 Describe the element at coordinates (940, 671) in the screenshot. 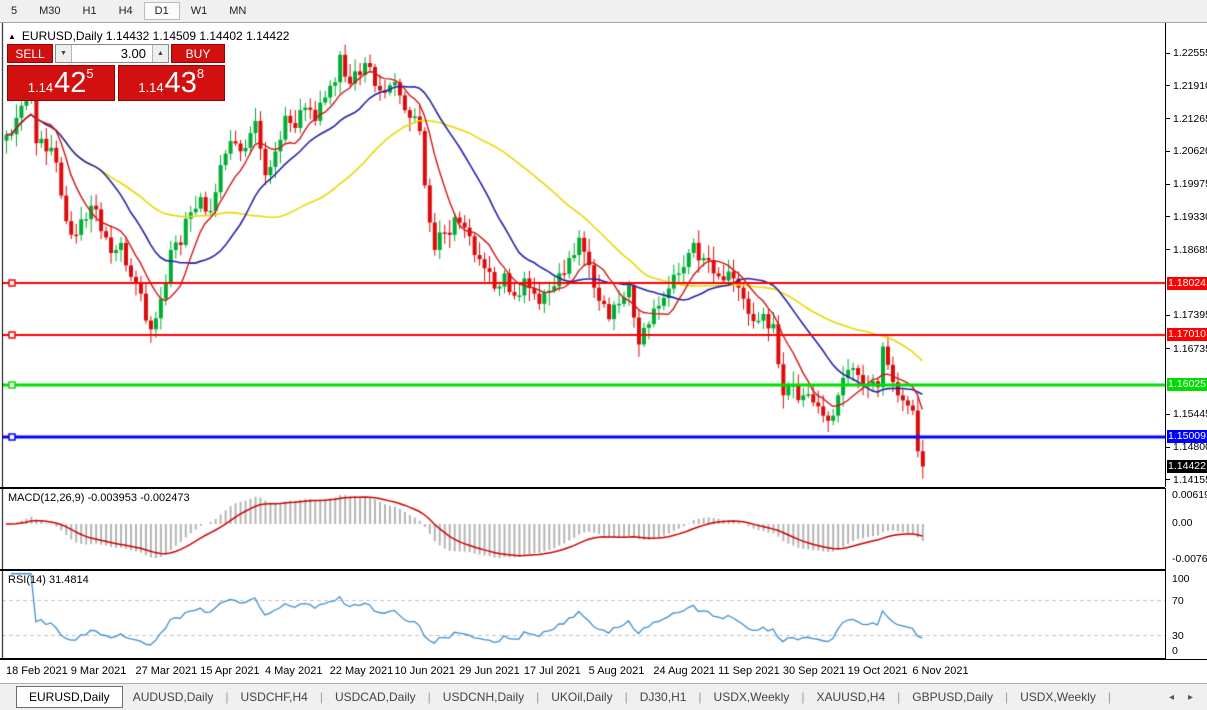

I see `date-axis-label: 6 Nov 2021` at that location.